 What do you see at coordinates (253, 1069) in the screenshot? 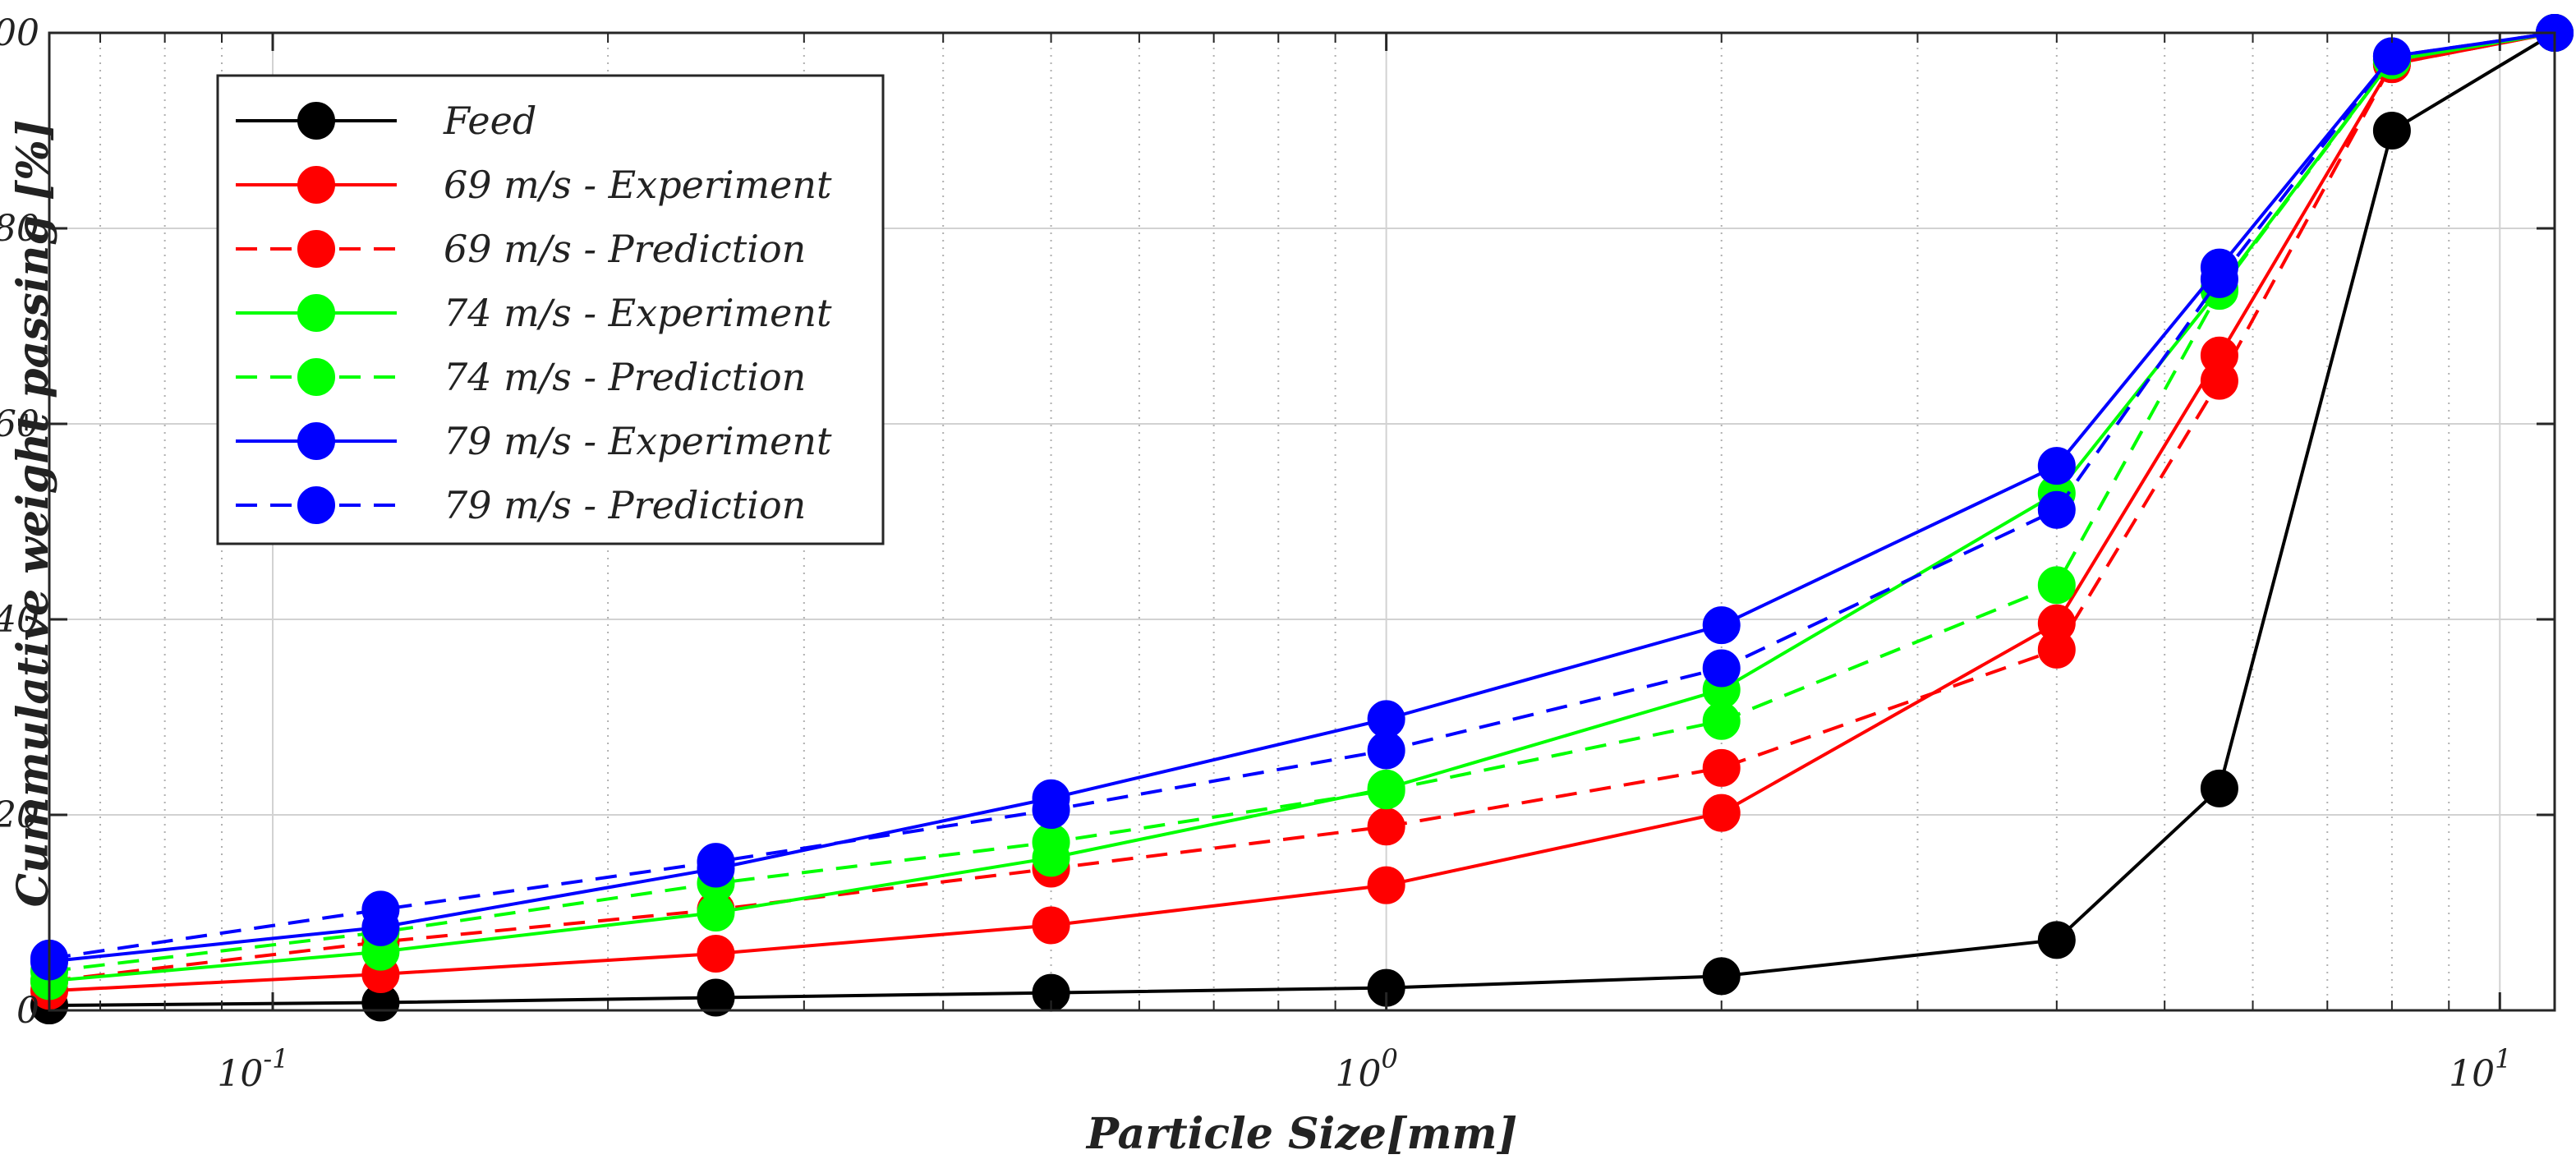
I see `x-tick-label: 10⁻¹` at bounding box center [253, 1069].